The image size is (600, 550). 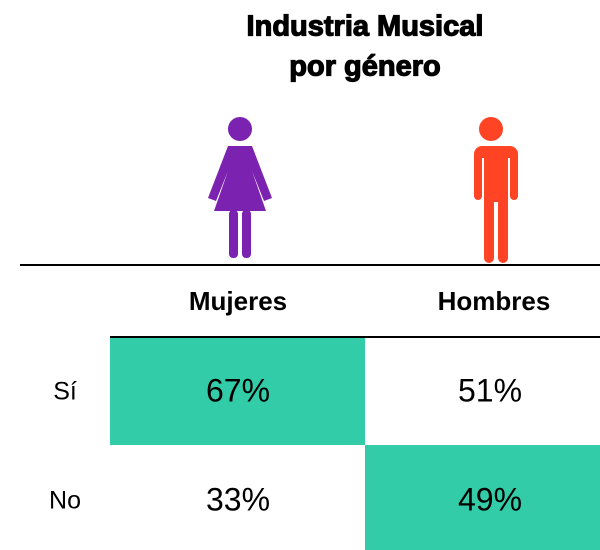 I want to click on cell: 67%, so click(x=238, y=390).